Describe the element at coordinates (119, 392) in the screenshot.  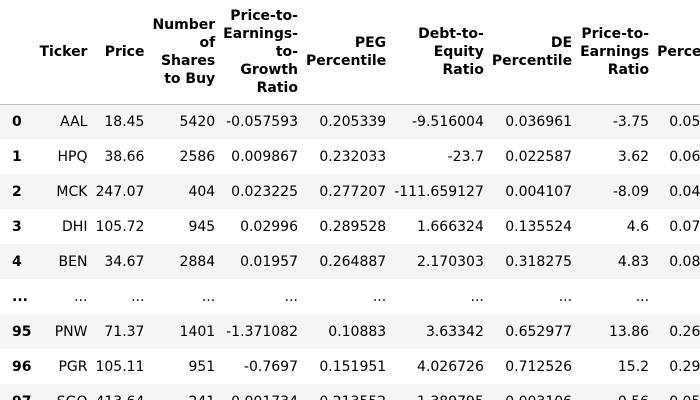
I see `cell-price: 413.64` at that location.